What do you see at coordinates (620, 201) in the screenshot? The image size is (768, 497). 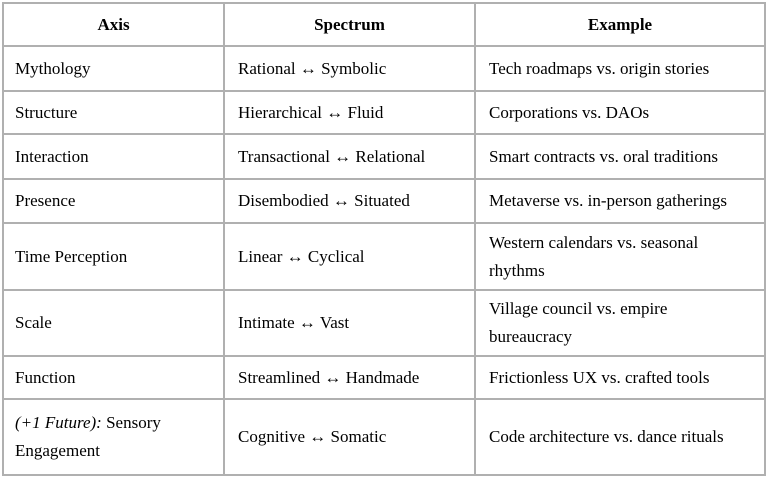 I see `example-cell: Metaverse vs. in-person gatherings` at bounding box center [620, 201].